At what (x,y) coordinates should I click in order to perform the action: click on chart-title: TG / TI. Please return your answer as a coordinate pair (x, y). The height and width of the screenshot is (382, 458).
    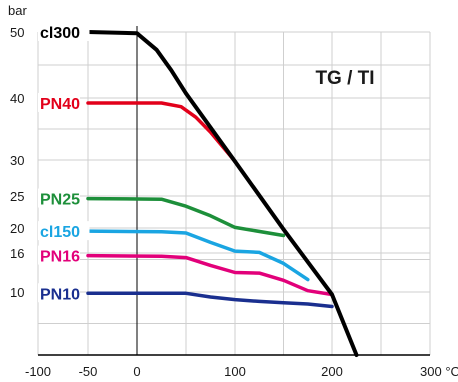
    Looking at the image, I should click on (344, 78).